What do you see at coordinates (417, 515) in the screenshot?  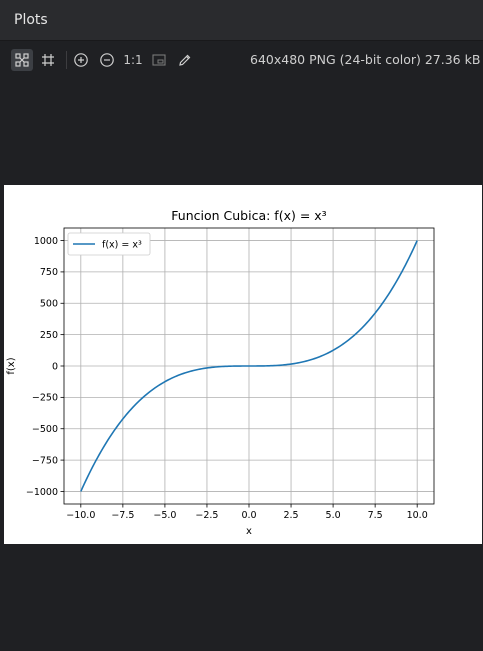 I see `x-tick-label: 10.0` at bounding box center [417, 515].